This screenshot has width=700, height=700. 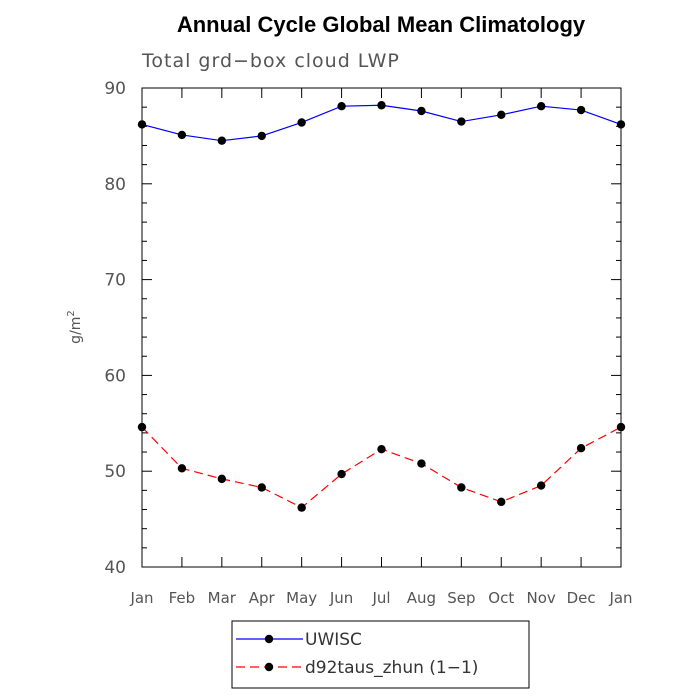 I want to click on chart-subtitle: Total grd−box cloud LWP, so click(x=270, y=61).